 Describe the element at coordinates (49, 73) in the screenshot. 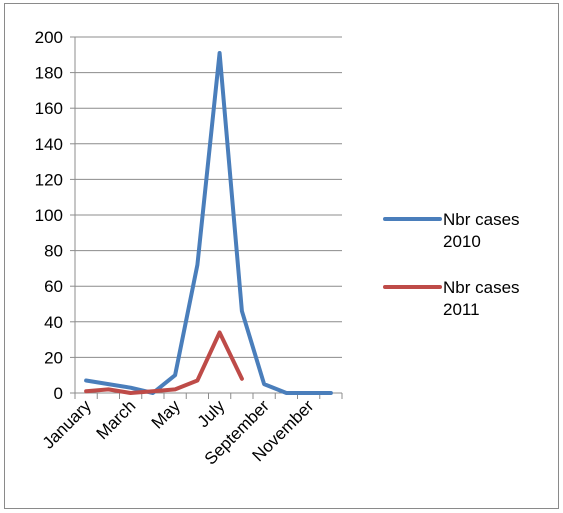

I see `y-tick-label: 180` at that location.